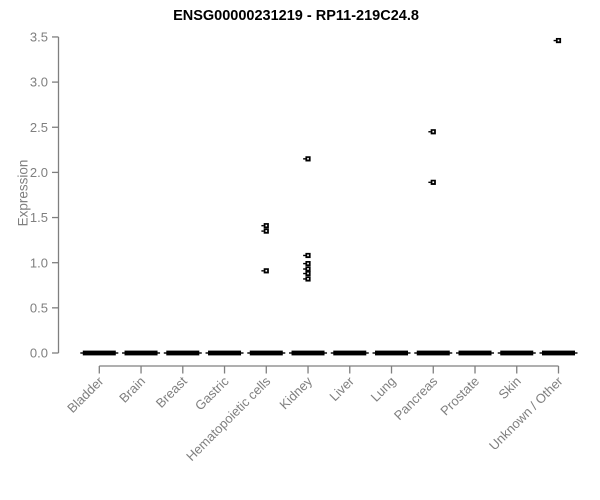 Image resolution: width=600 pixels, height=500 pixels. Describe the element at coordinates (459, 396) in the screenshot. I see `x-category-label: Prostate` at that location.